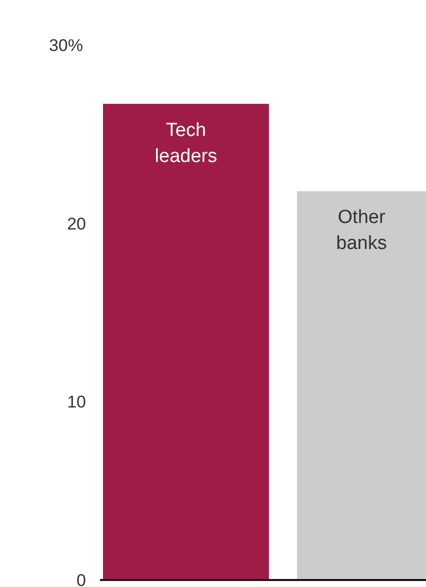  Describe the element at coordinates (186, 143) in the screenshot. I see `x-tick-label: Tech leaders` at that location.